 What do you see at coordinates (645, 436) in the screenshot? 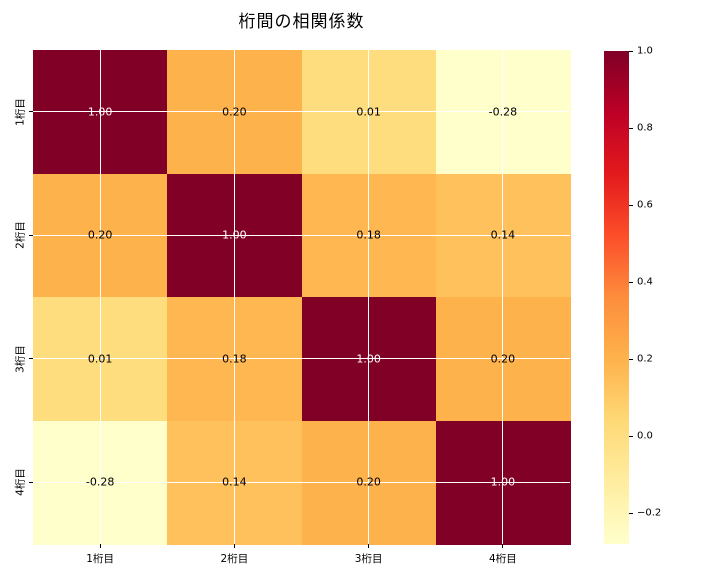
I see `colorbar-tick-label: 0.0` at bounding box center [645, 436].